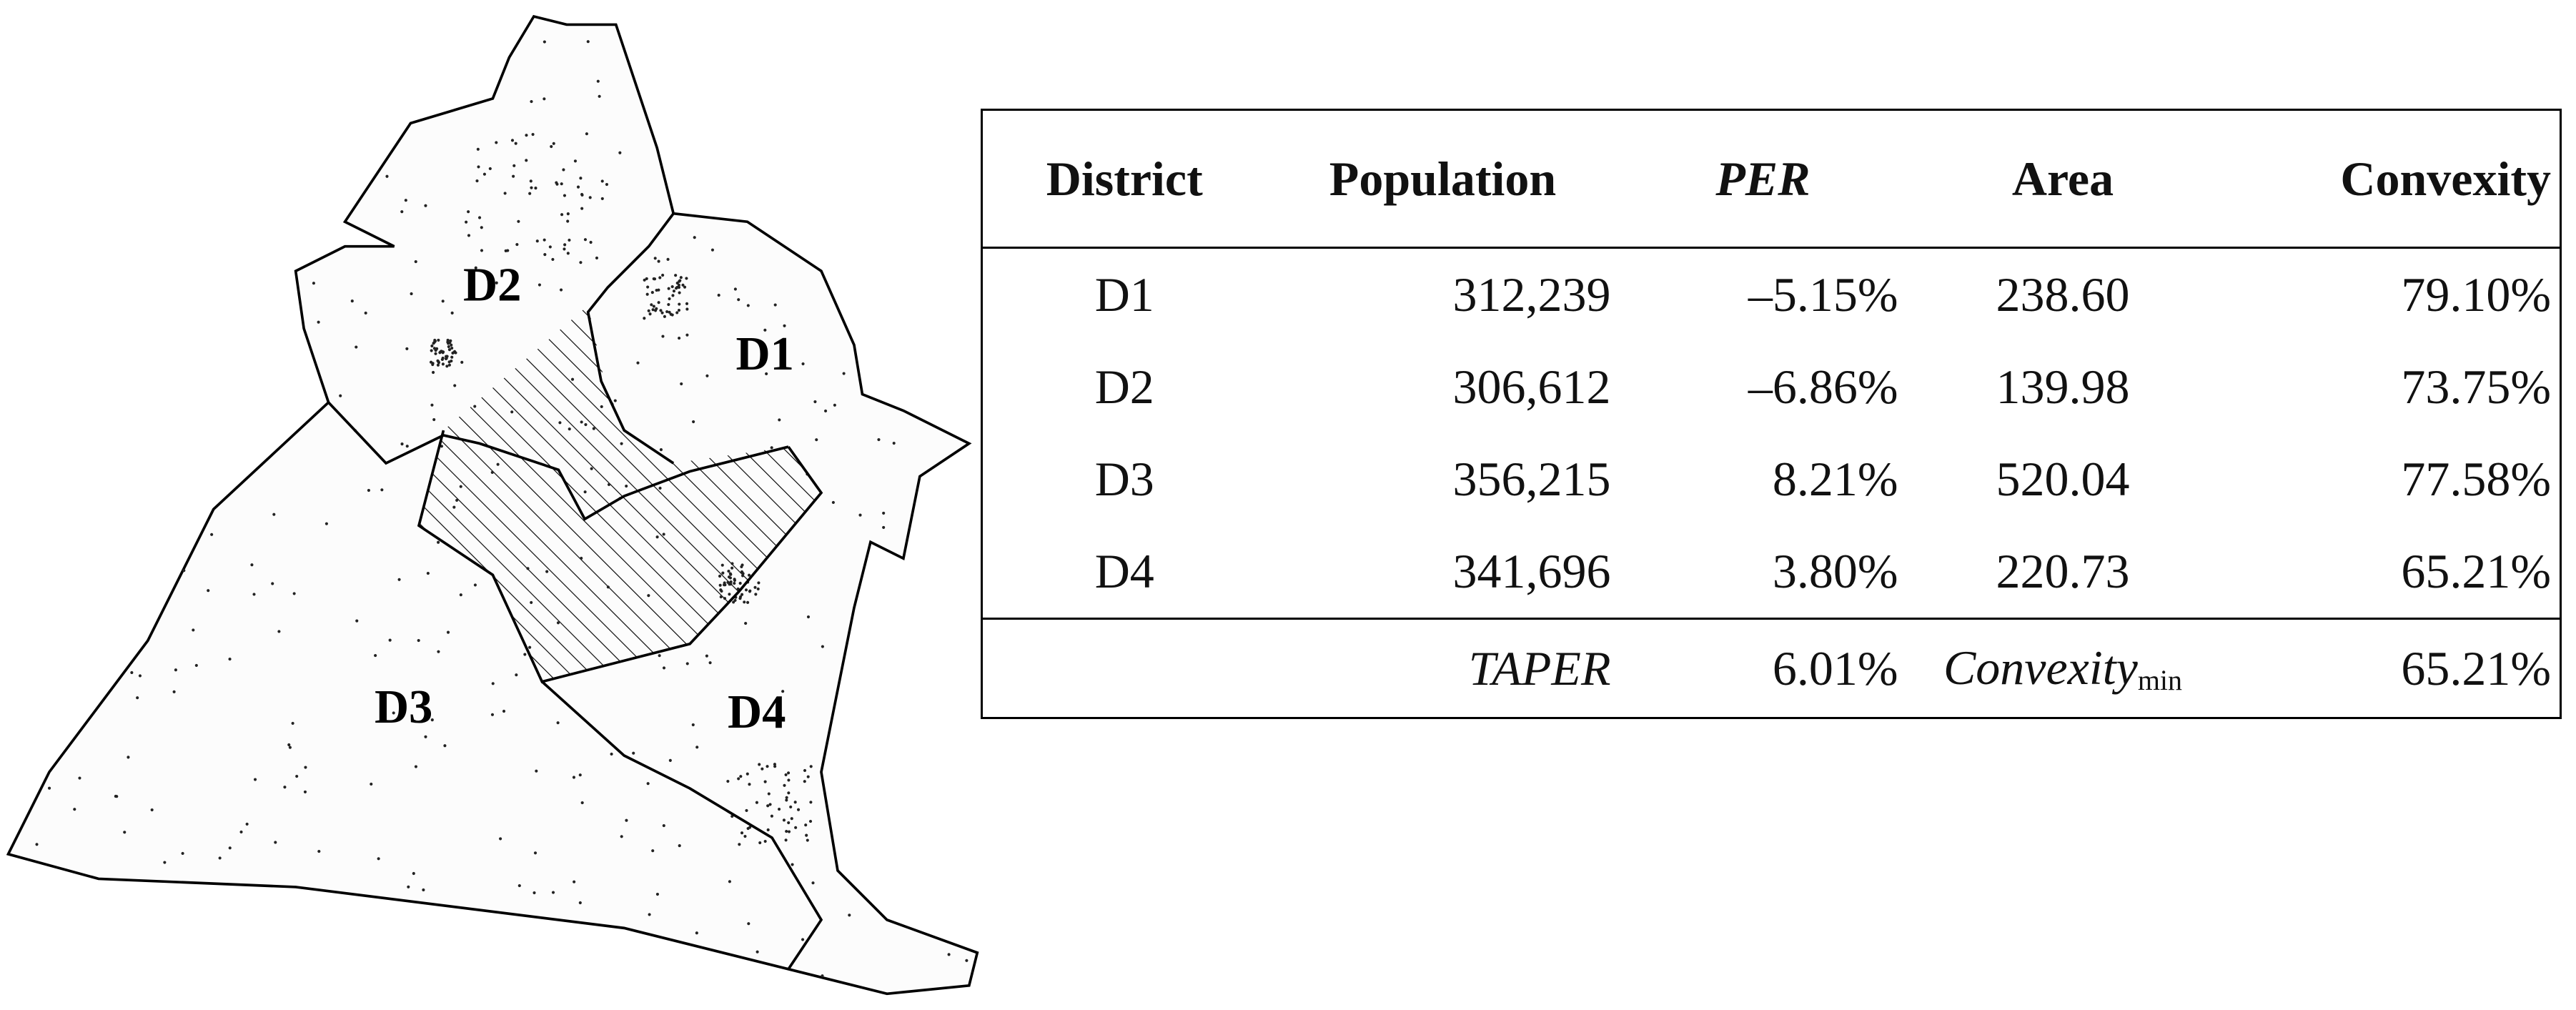 This screenshot has width=2576, height=1010. What do you see at coordinates (2062, 179) in the screenshot?
I see `header-cell: Area` at bounding box center [2062, 179].